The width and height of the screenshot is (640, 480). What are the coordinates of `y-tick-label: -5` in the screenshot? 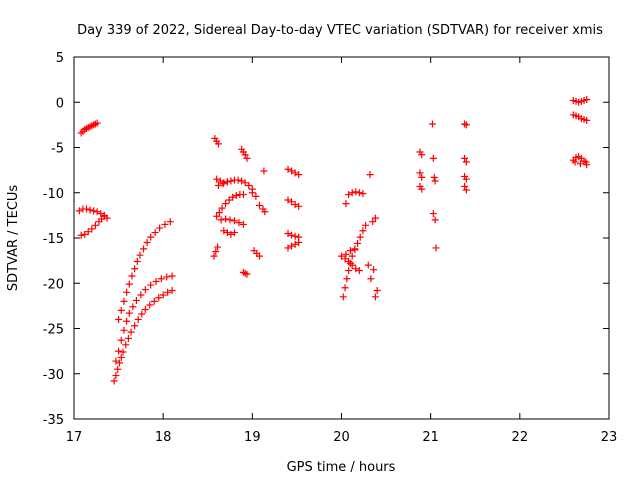 It's located at (57, 149).